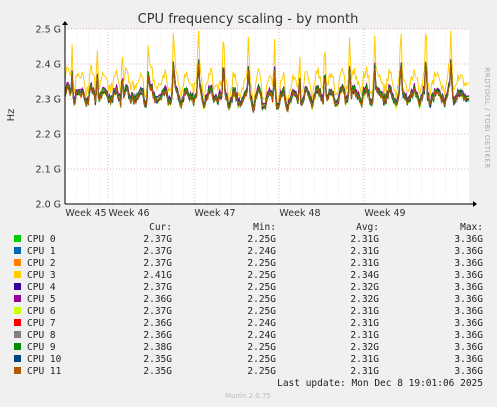  What do you see at coordinates (380, 383) in the screenshot?
I see `last-update: Last update: Mon Dec 8 19:01:06 2025` at bounding box center [380, 383].